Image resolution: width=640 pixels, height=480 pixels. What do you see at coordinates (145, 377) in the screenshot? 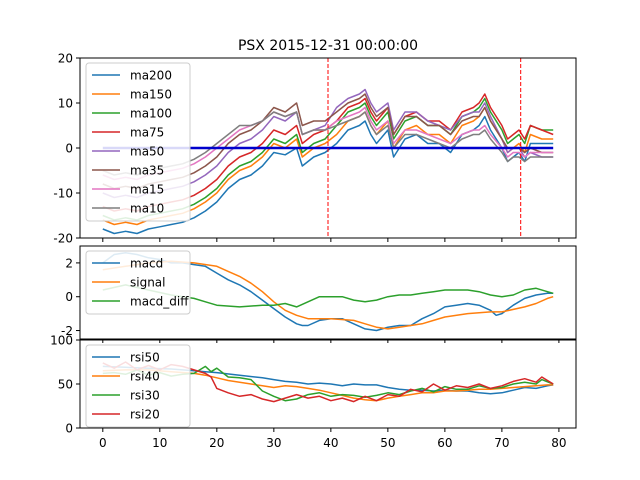
I see `legend-label-rsi40: rsi40` at bounding box center [145, 377].